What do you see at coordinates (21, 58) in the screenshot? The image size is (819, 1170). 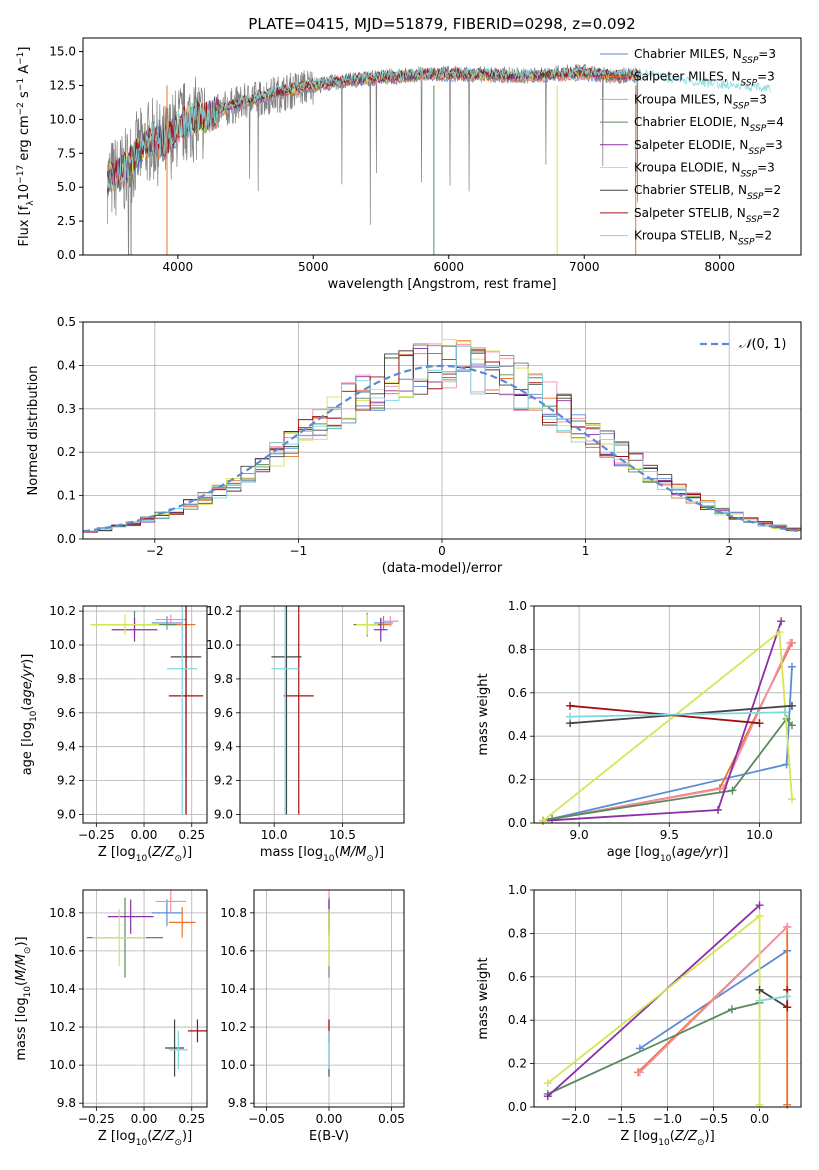 I see `label-part: −1` at bounding box center [21, 58].